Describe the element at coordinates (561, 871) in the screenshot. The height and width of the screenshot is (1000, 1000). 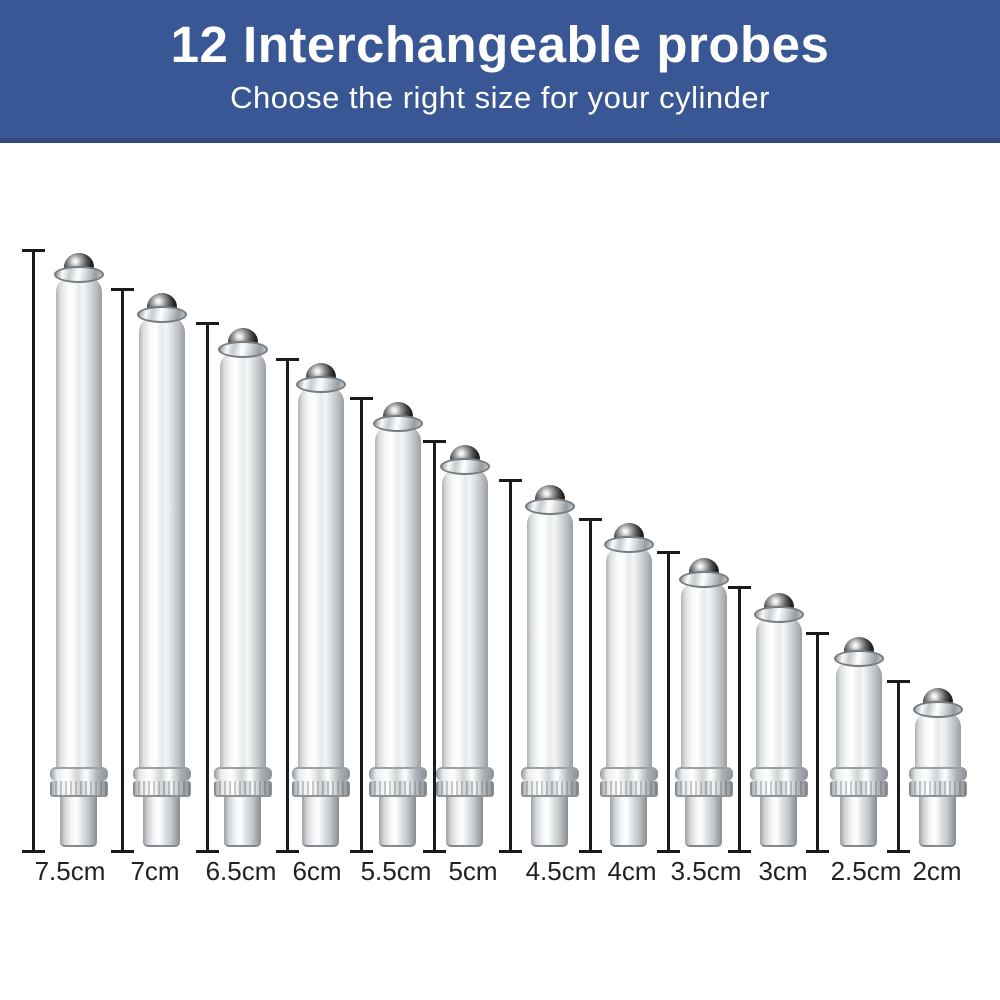
I see `size-label: 4.5cm` at that location.